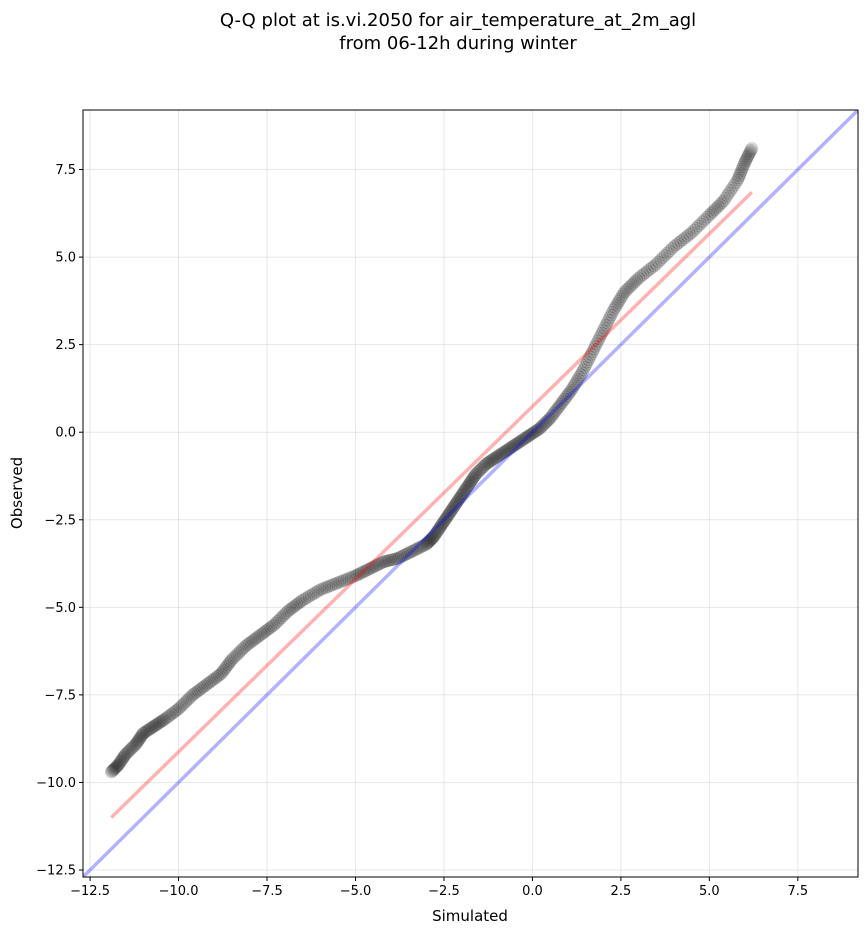  What do you see at coordinates (532, 891) in the screenshot?
I see `x-tick-label: 0.0` at bounding box center [532, 891].